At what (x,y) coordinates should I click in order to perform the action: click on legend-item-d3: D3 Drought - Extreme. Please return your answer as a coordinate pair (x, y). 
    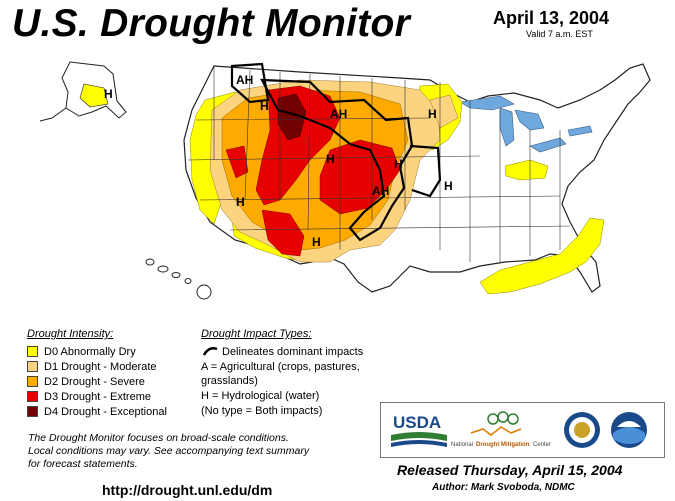
    Looking at the image, I should click on (89, 396).